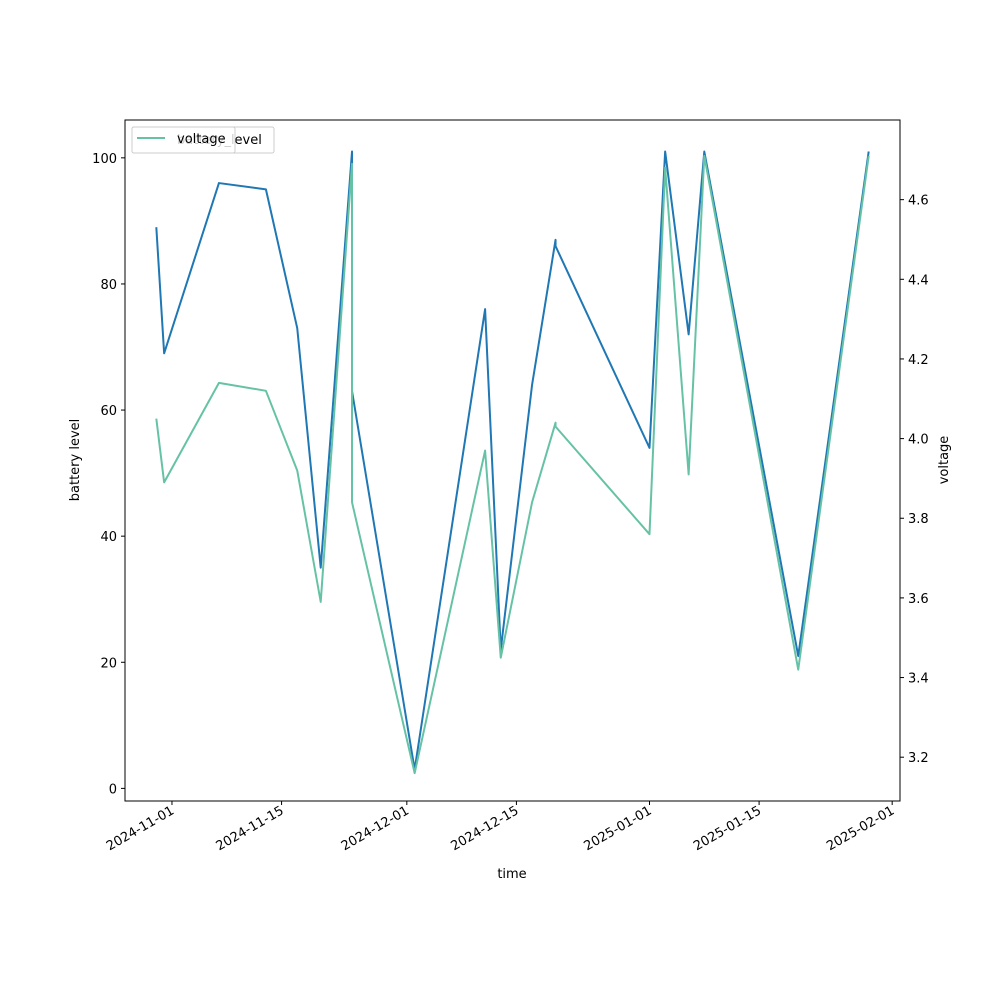 The height and width of the screenshot is (1000, 1000). Describe the element at coordinates (108, 411) in the screenshot. I see `y-left-tick-label: 60` at that location.